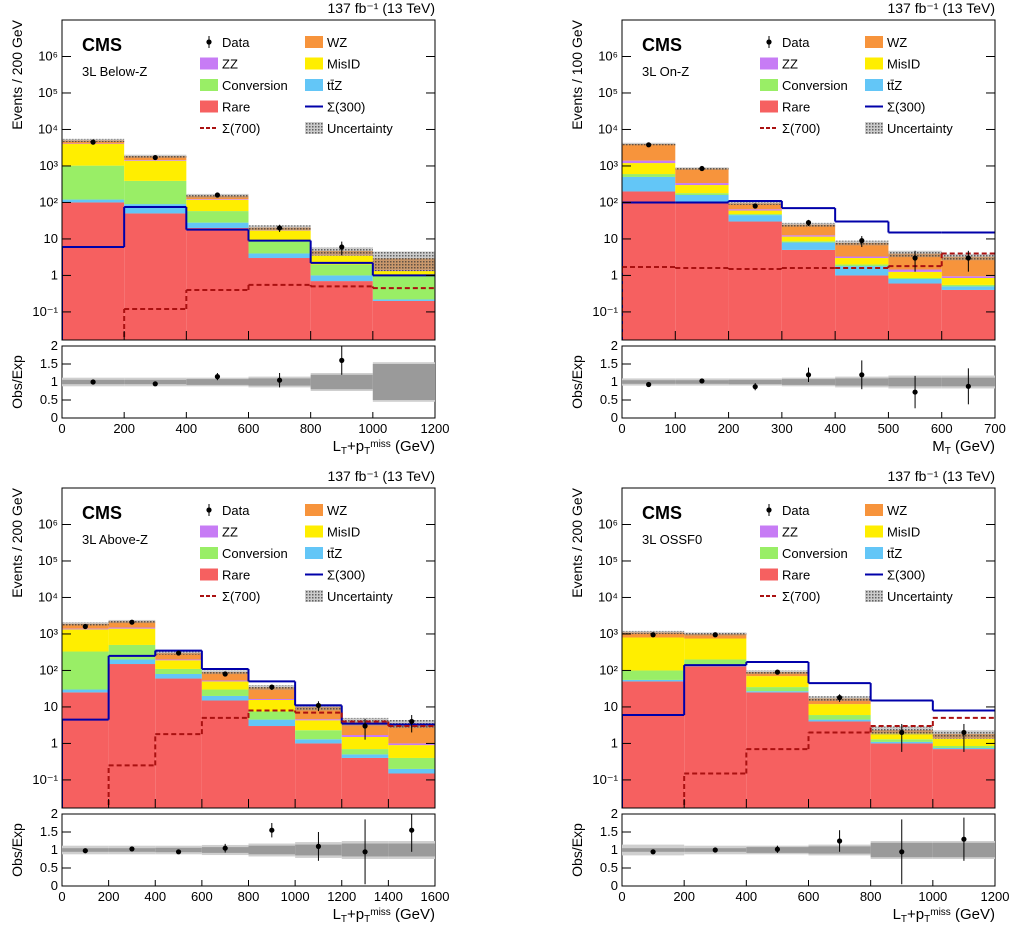 The width and height of the screenshot is (1011, 935). What do you see at coordinates (665, 71) in the screenshot?
I see `region: 3L On-Z` at bounding box center [665, 71].